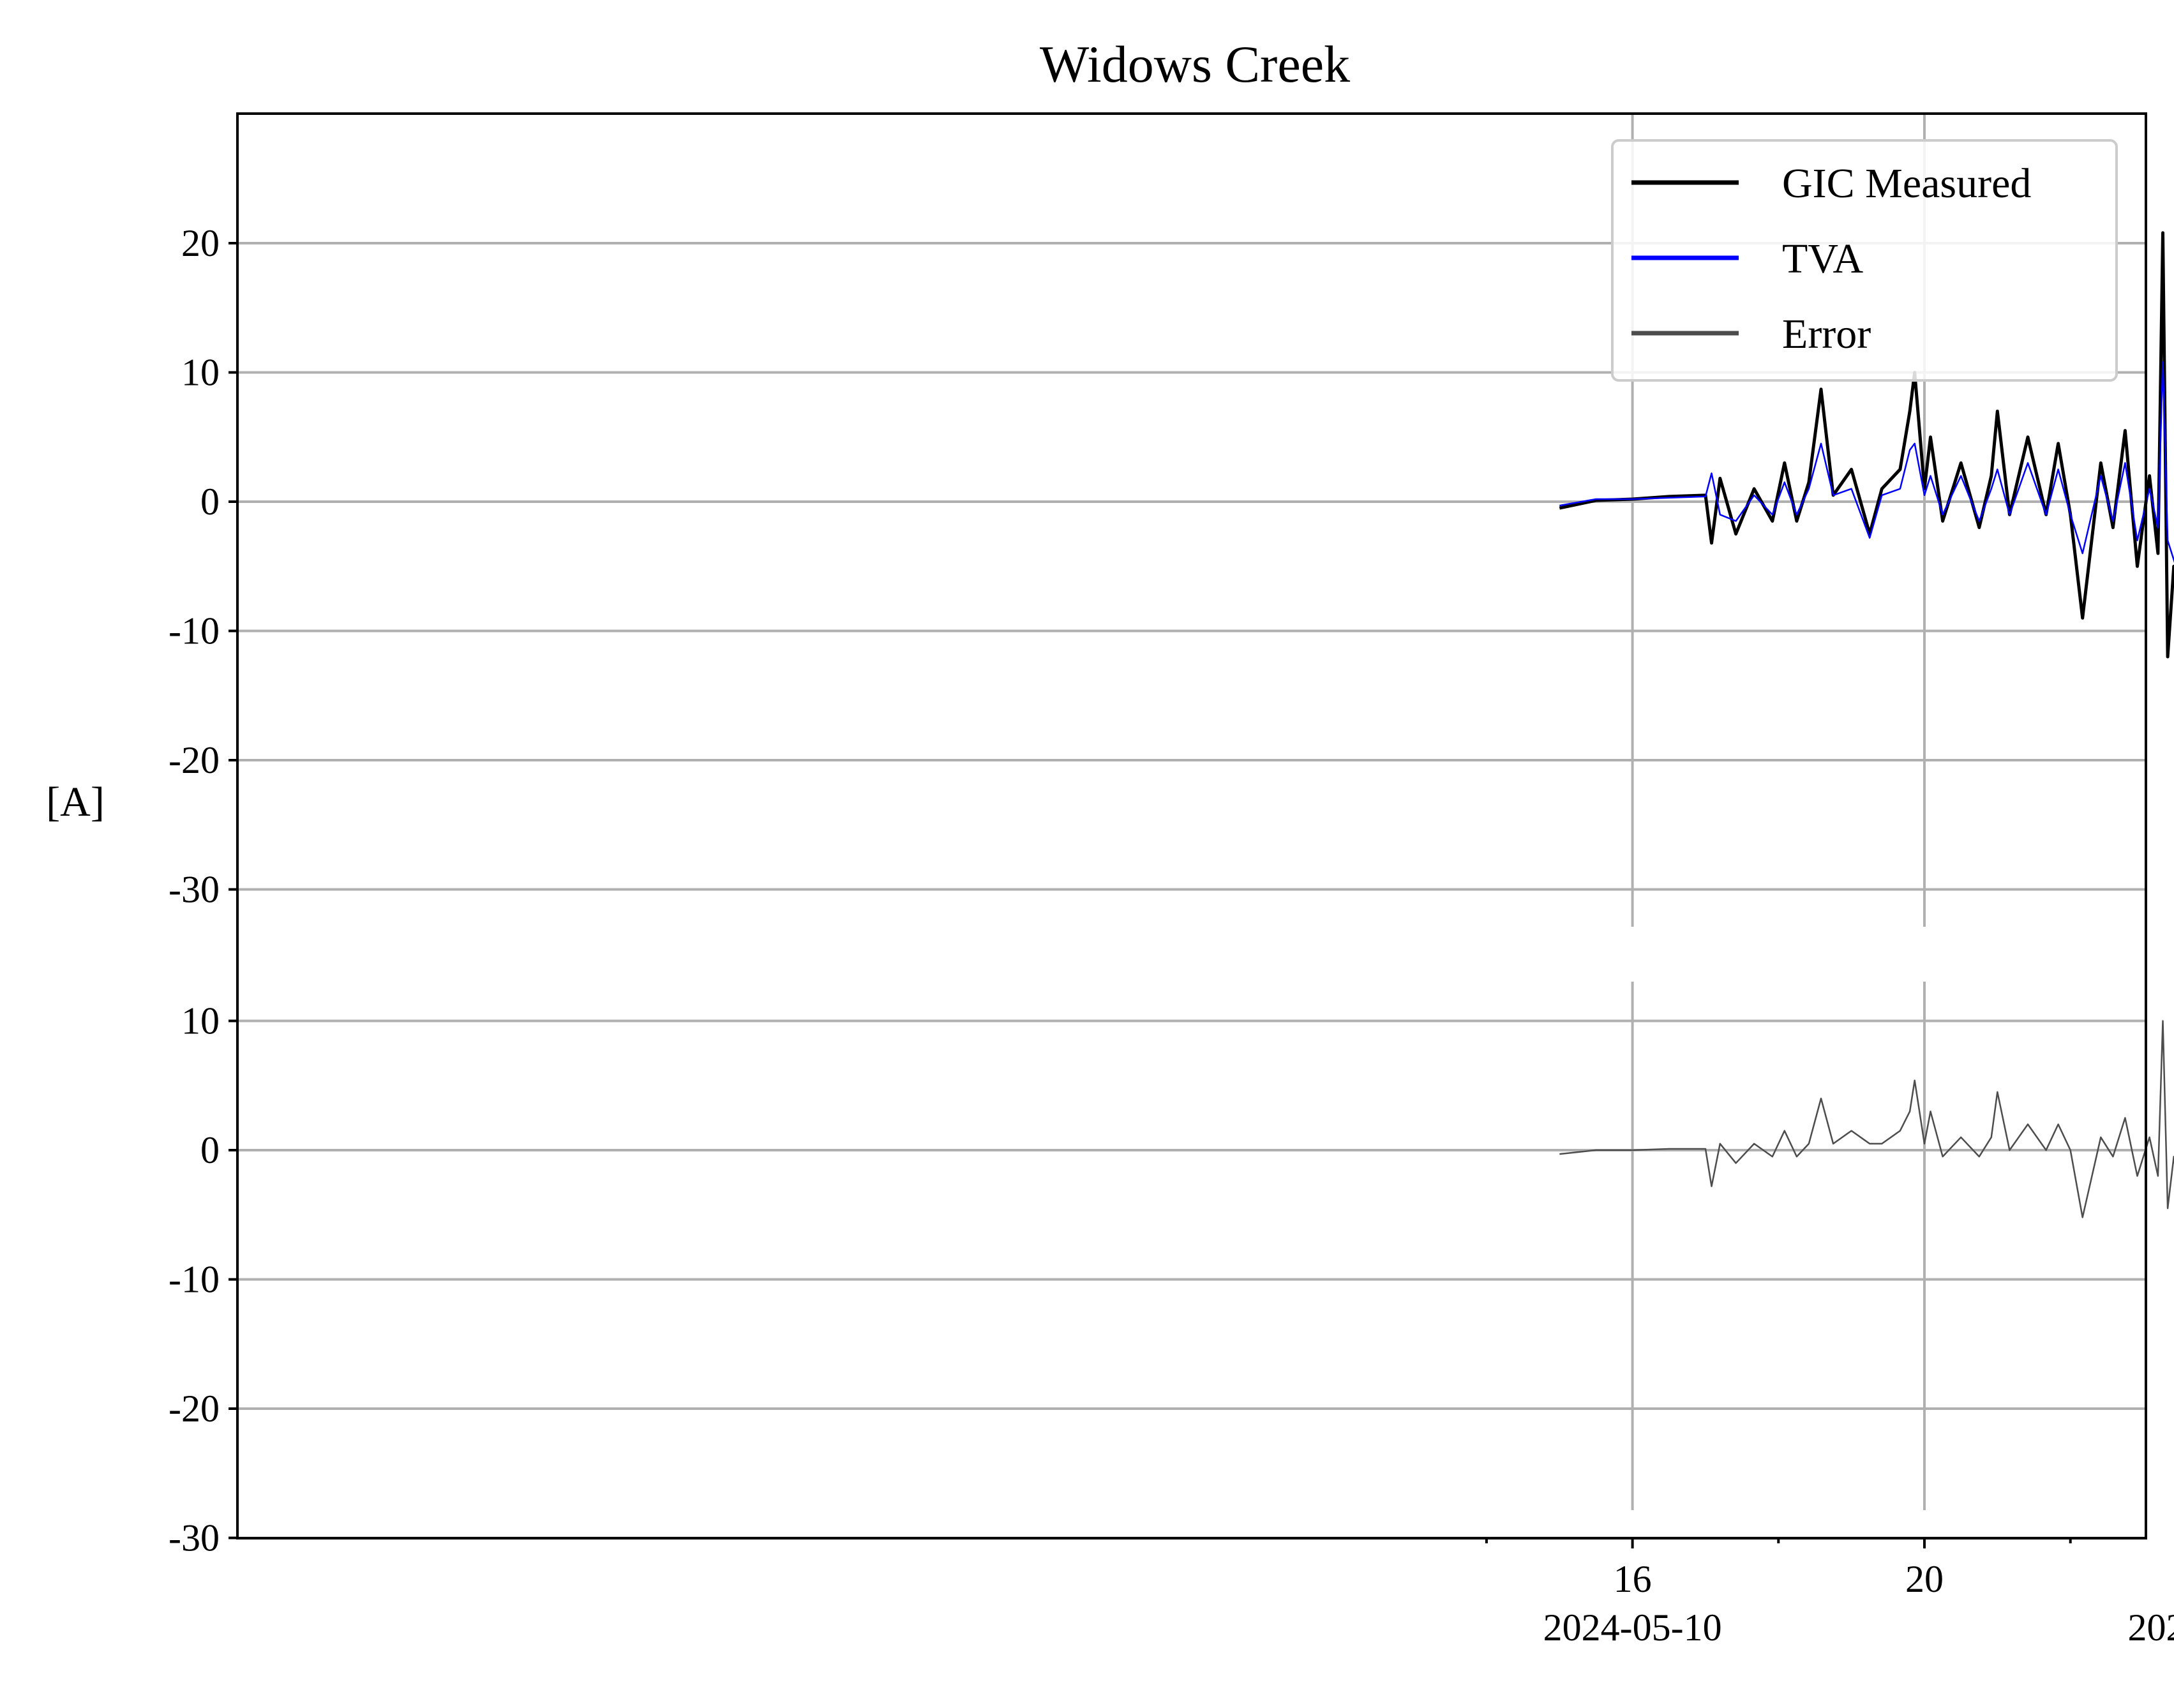 The width and height of the screenshot is (2174, 1708). I want to click on legend-label: TVA, so click(1822, 259).